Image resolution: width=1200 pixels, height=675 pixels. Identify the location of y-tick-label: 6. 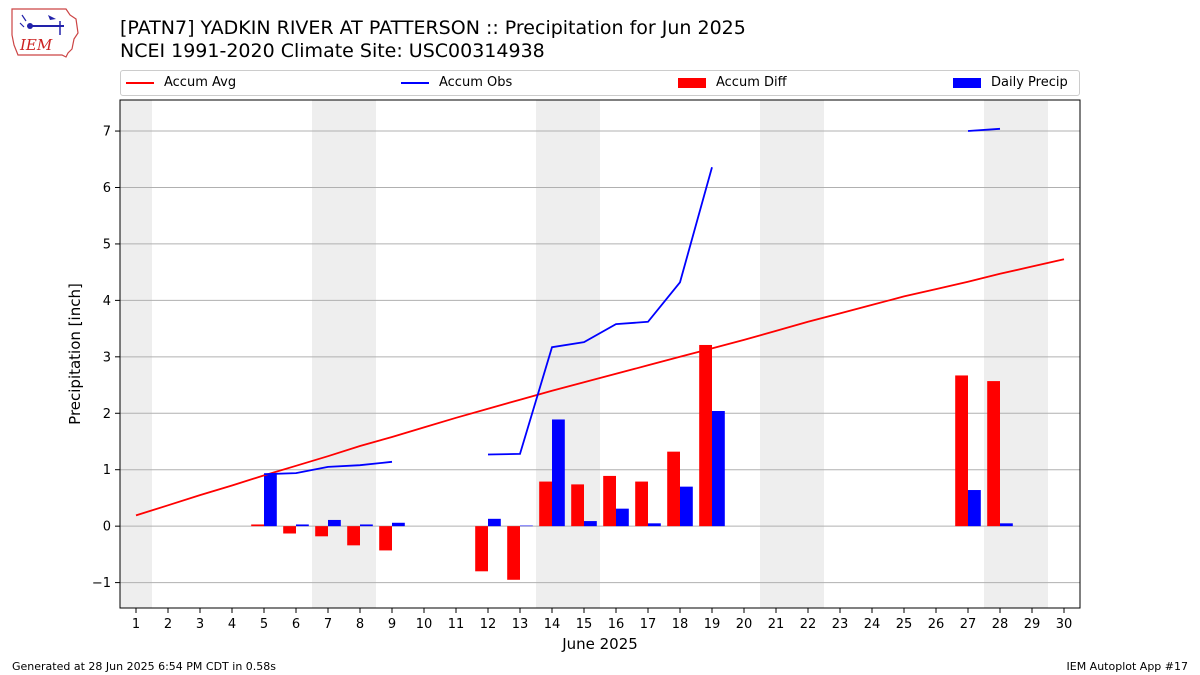
(107, 188).